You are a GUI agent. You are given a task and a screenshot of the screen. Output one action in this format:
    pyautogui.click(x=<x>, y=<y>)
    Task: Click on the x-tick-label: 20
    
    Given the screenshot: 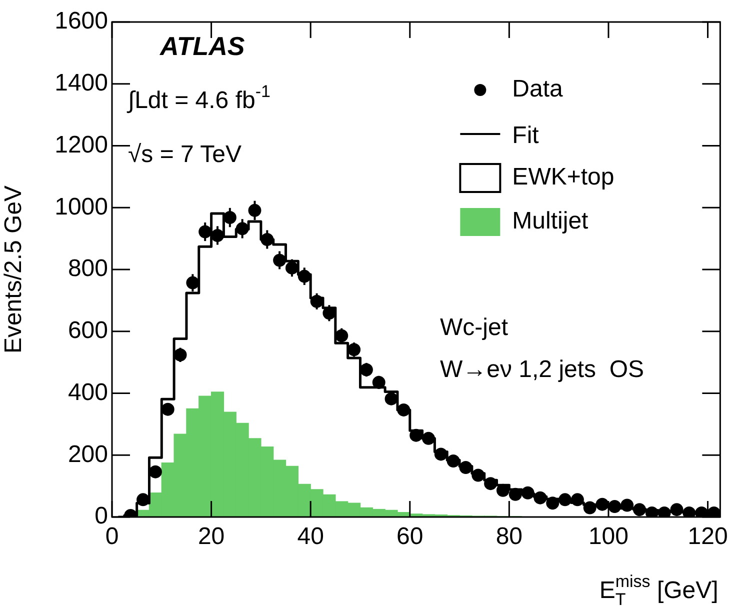 What is the action you would take?
    pyautogui.click(x=211, y=536)
    